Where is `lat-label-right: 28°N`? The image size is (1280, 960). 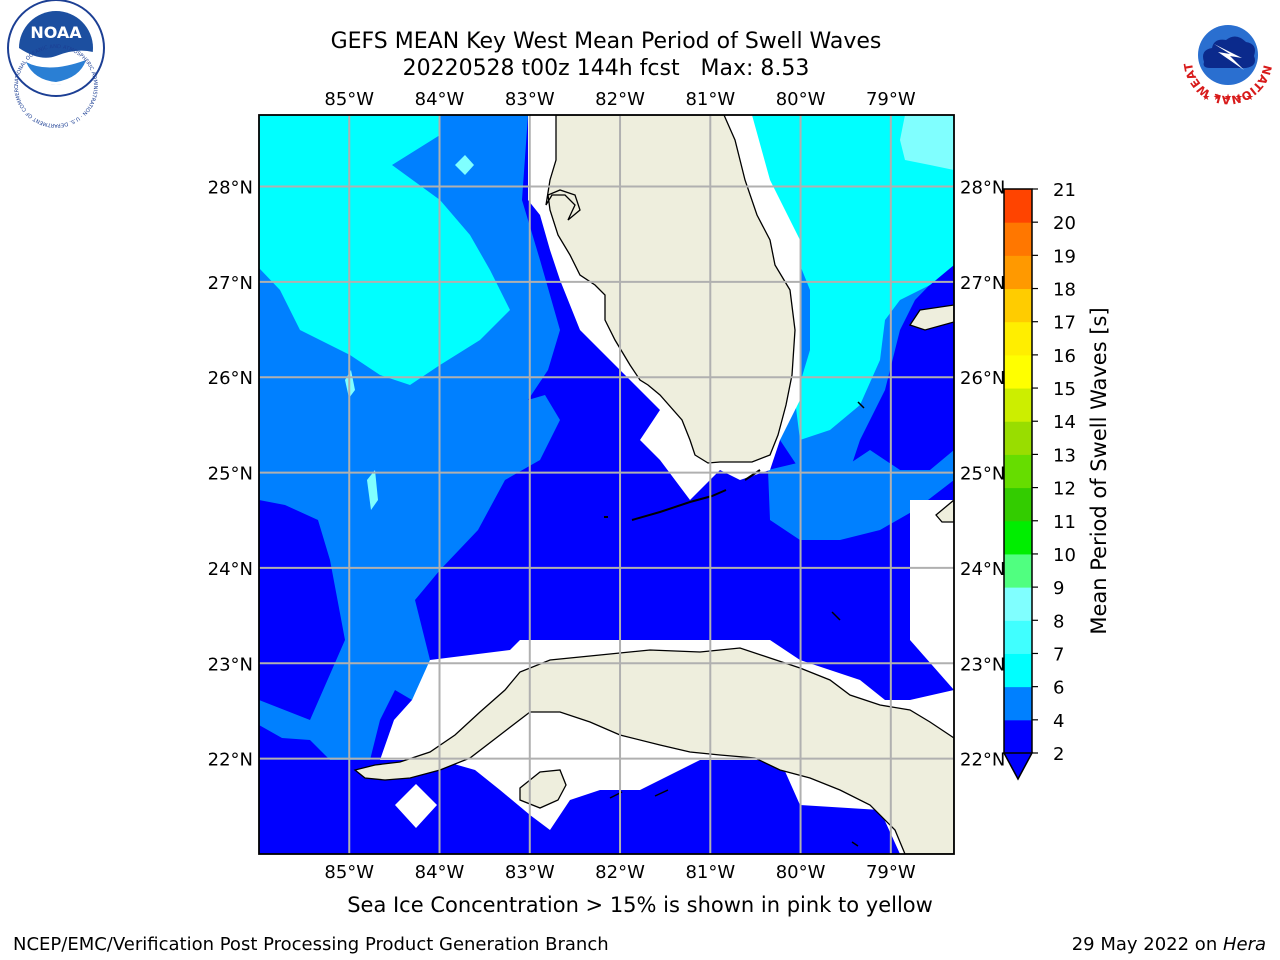 lat-label-right: 28°N is located at coordinates (982, 188).